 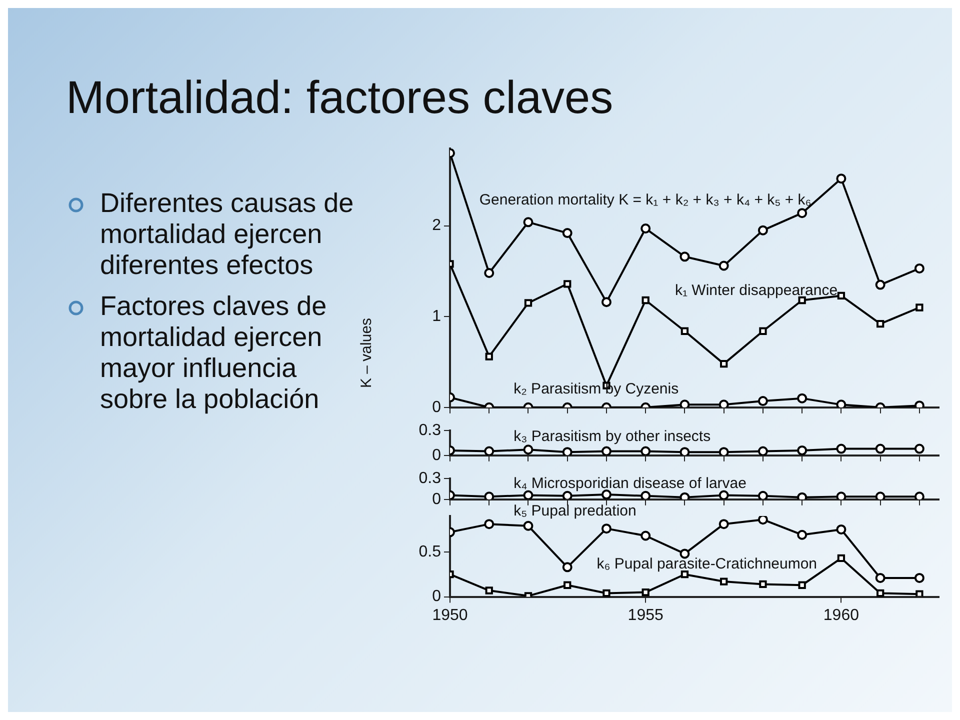 What do you see at coordinates (841, 615) in the screenshot?
I see `x-tick-label: 1960` at bounding box center [841, 615].